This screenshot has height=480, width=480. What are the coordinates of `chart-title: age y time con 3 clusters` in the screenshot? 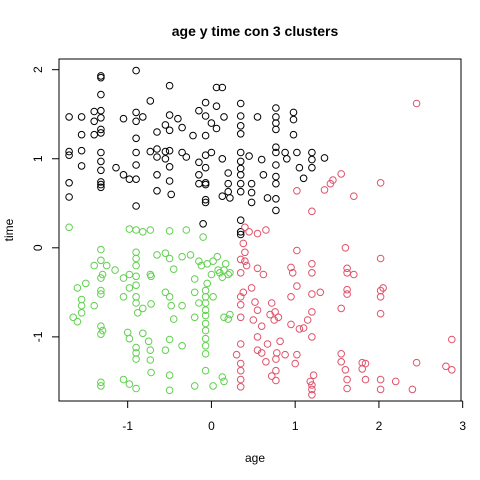 It's located at (255, 31).